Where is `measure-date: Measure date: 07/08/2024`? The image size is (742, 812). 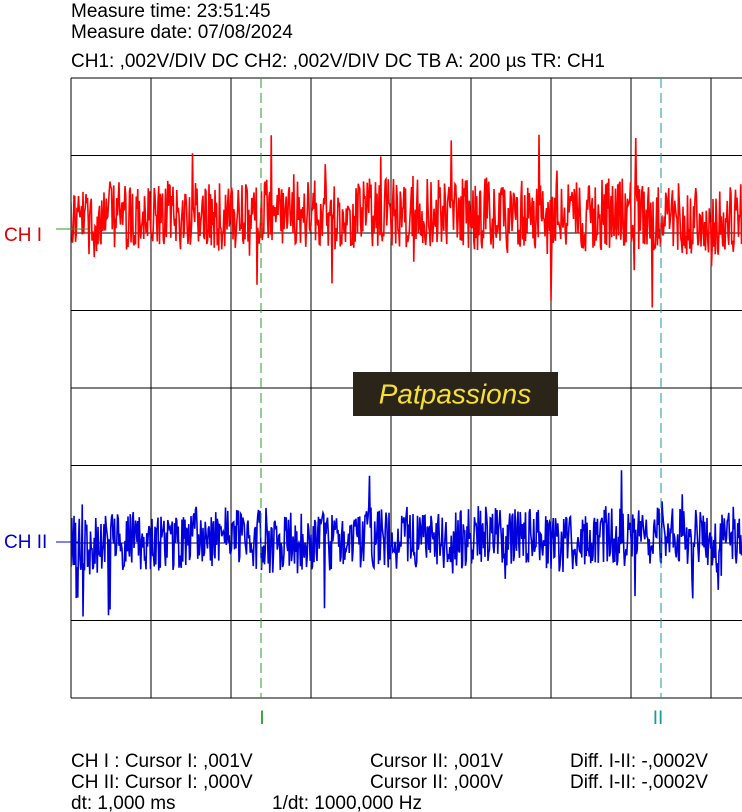
measure-date: Measure date: 07/08/2024 is located at coordinates (182, 32).